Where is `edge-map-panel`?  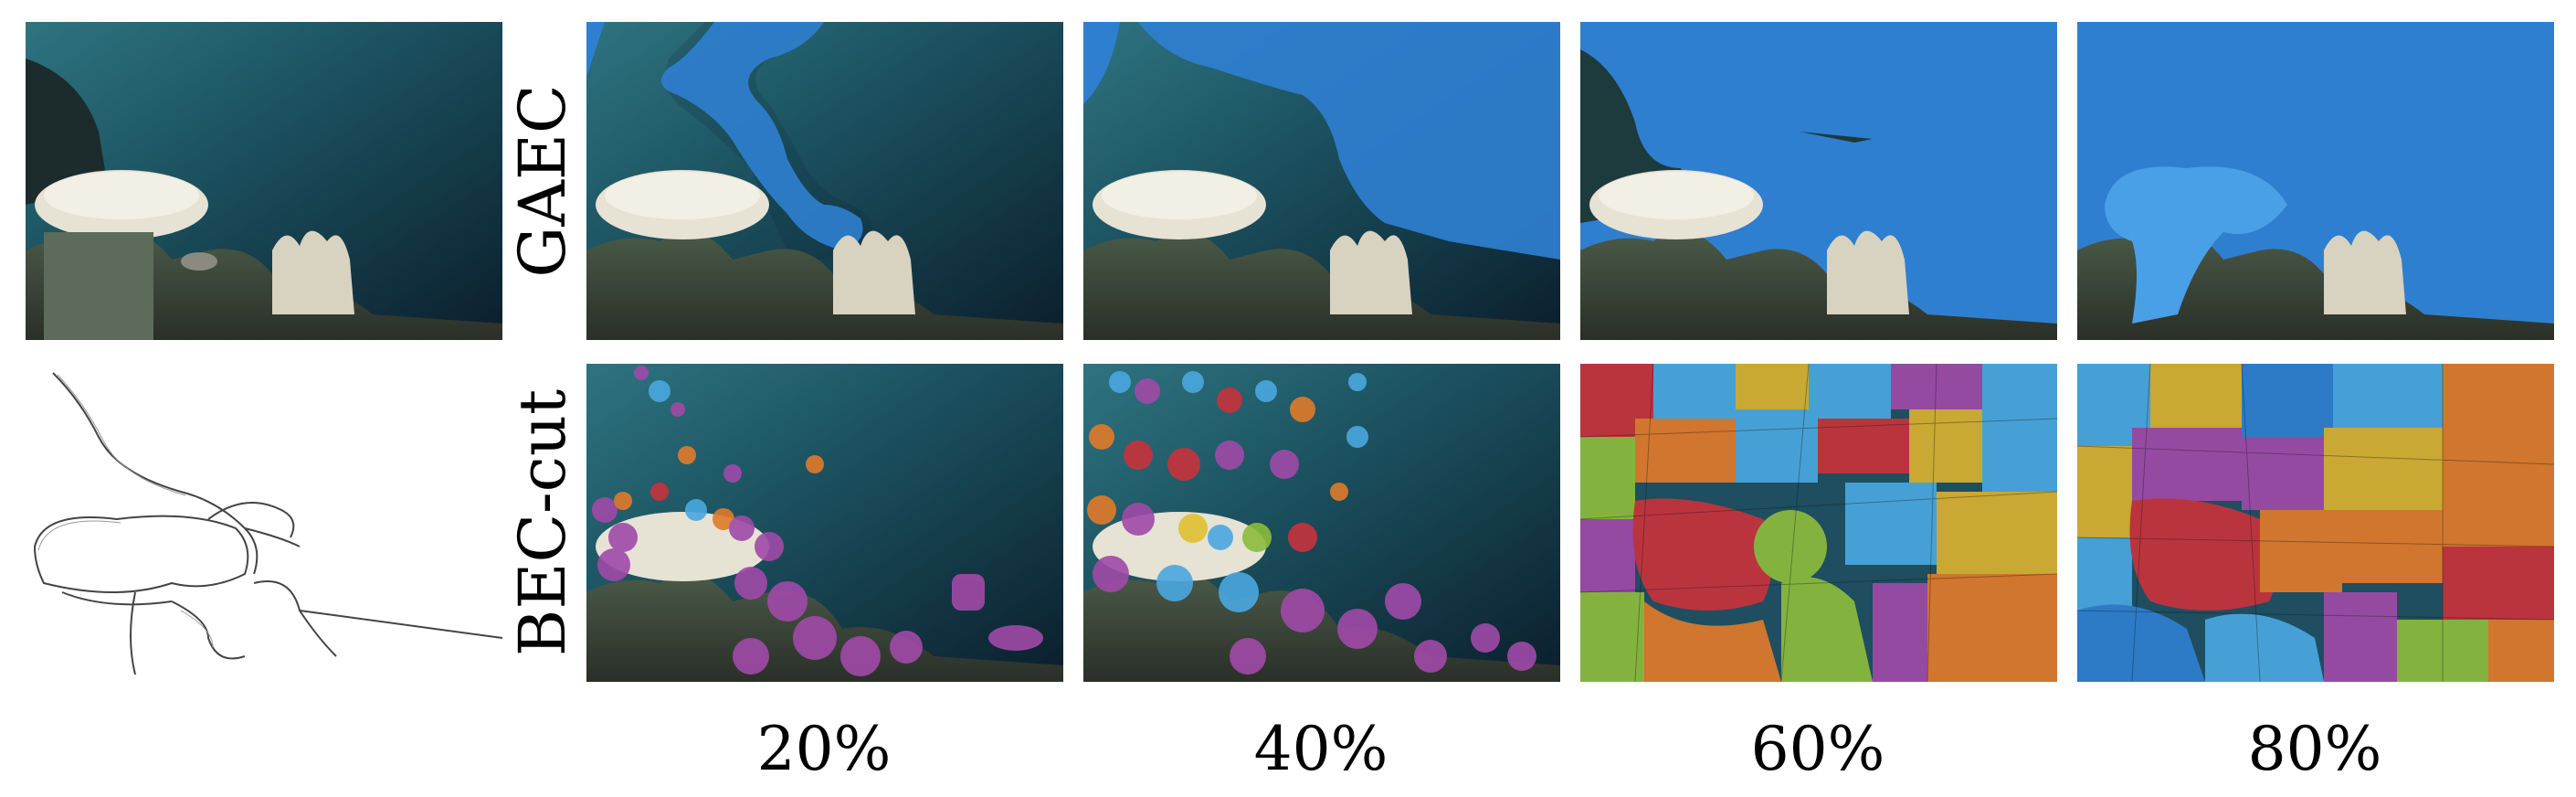
edge-map-panel is located at coordinates (264, 523).